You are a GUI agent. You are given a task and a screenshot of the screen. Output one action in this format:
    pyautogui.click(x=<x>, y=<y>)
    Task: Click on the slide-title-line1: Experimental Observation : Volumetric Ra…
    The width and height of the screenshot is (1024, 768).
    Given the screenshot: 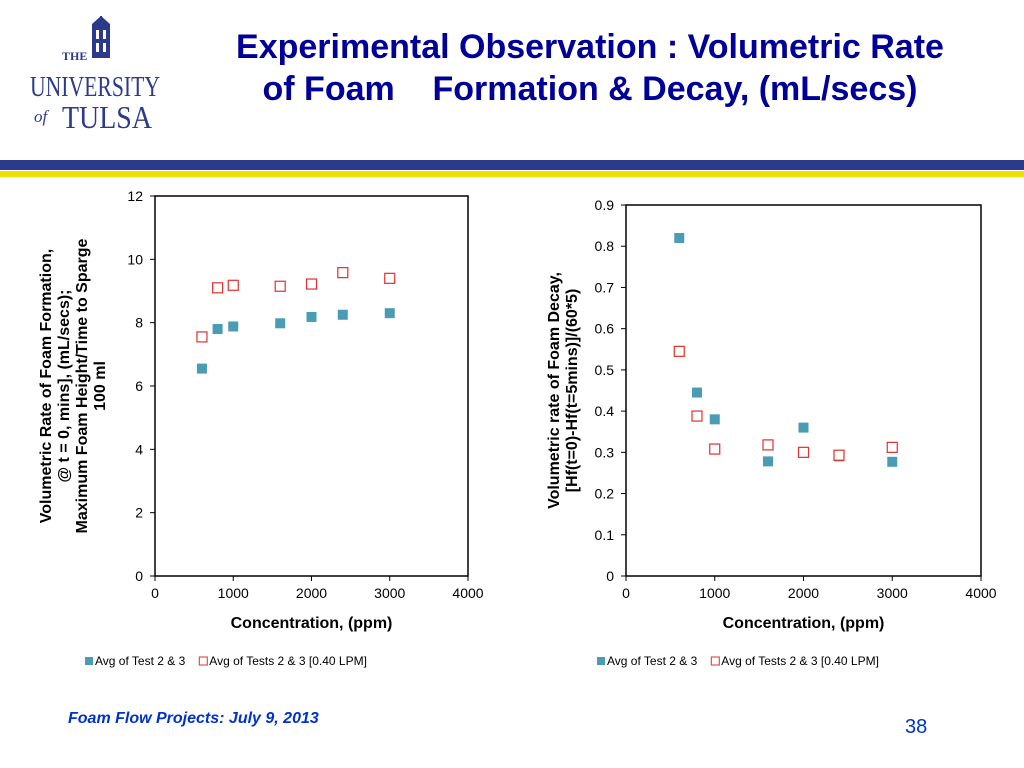 What is the action you would take?
    pyautogui.click(x=590, y=47)
    